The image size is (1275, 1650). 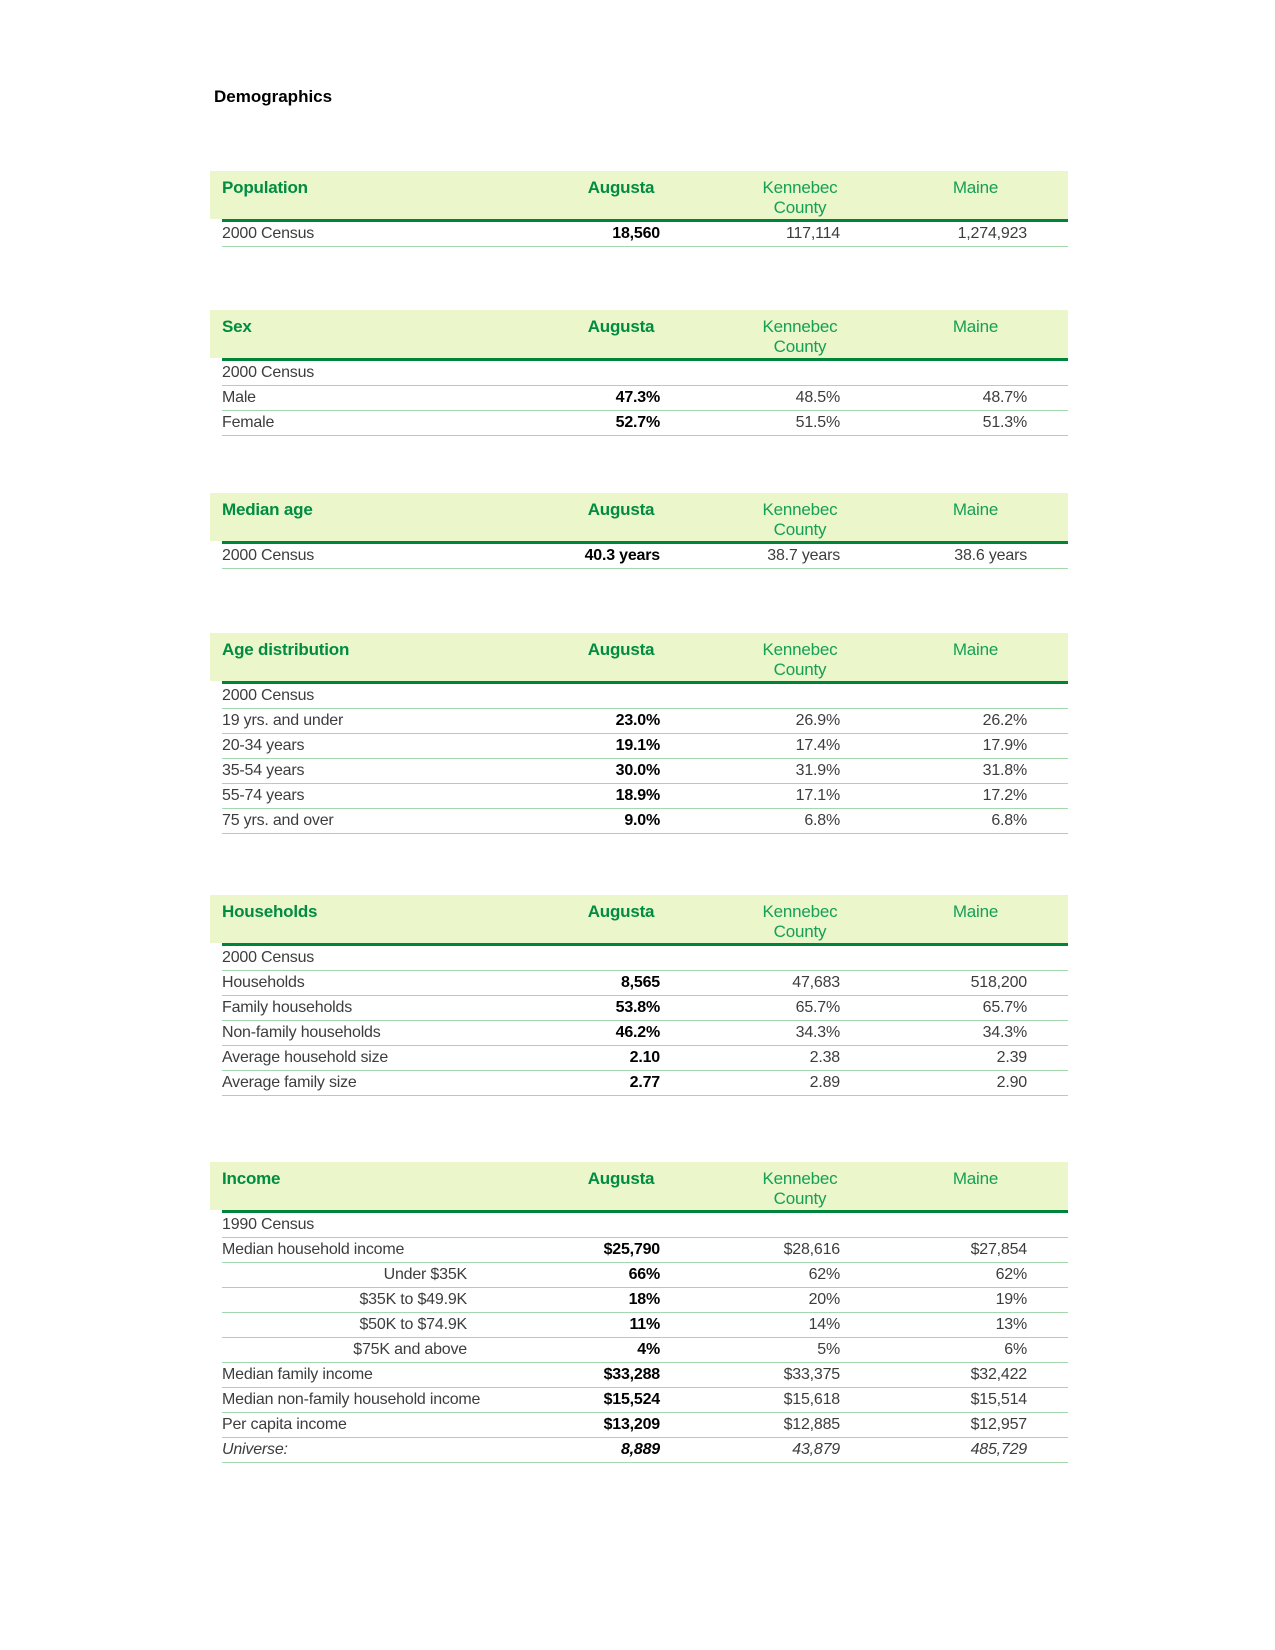 I want to click on row-label: $35K to $49.9K, so click(x=413, y=1299).